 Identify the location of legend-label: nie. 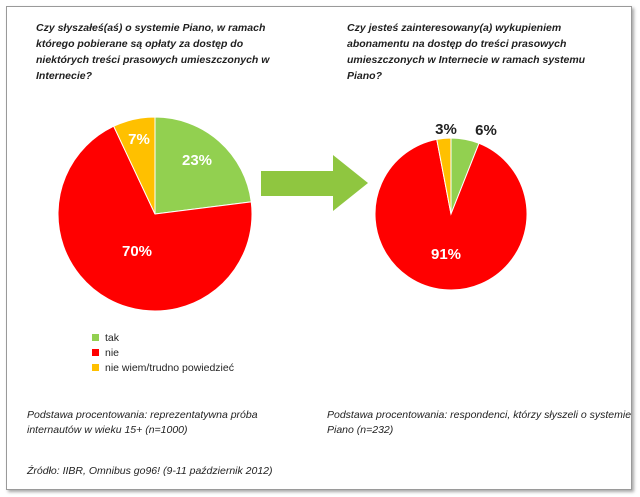
(112, 352).